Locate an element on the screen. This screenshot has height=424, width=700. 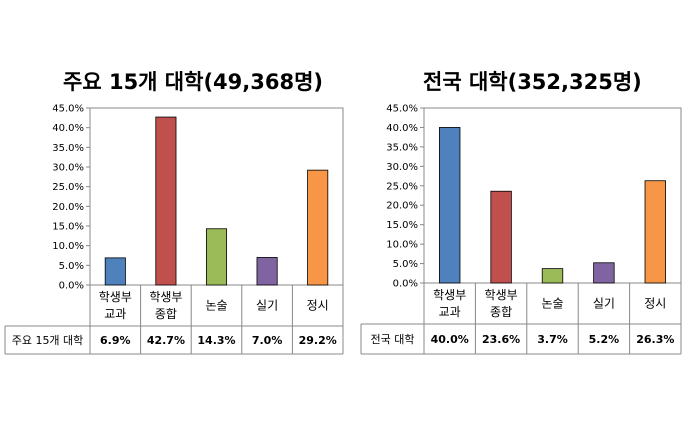
value-label: 3.7% is located at coordinates (552, 339).